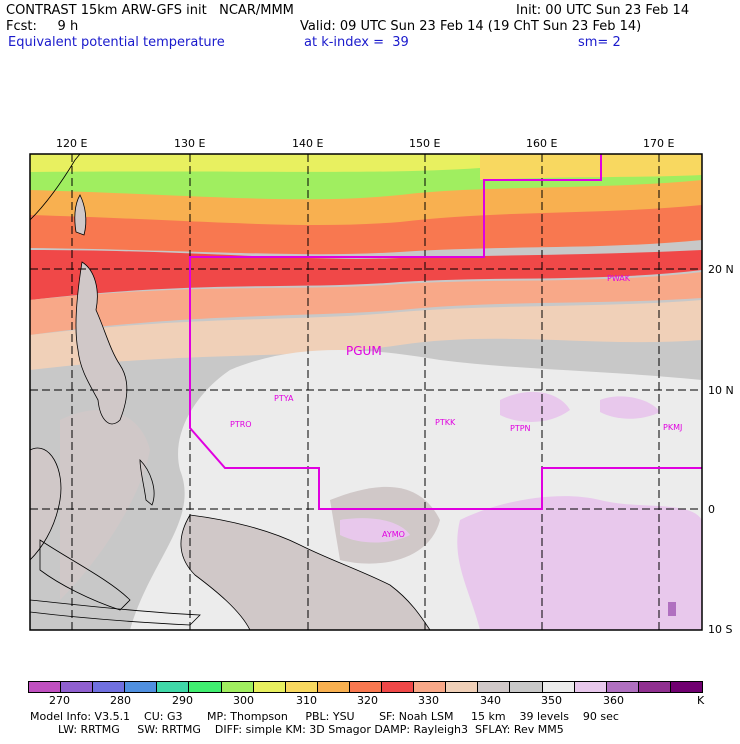 The image size is (740, 744). What do you see at coordinates (720, 629) in the screenshot?
I see `lat-label-10s: 10 S` at bounding box center [720, 629].